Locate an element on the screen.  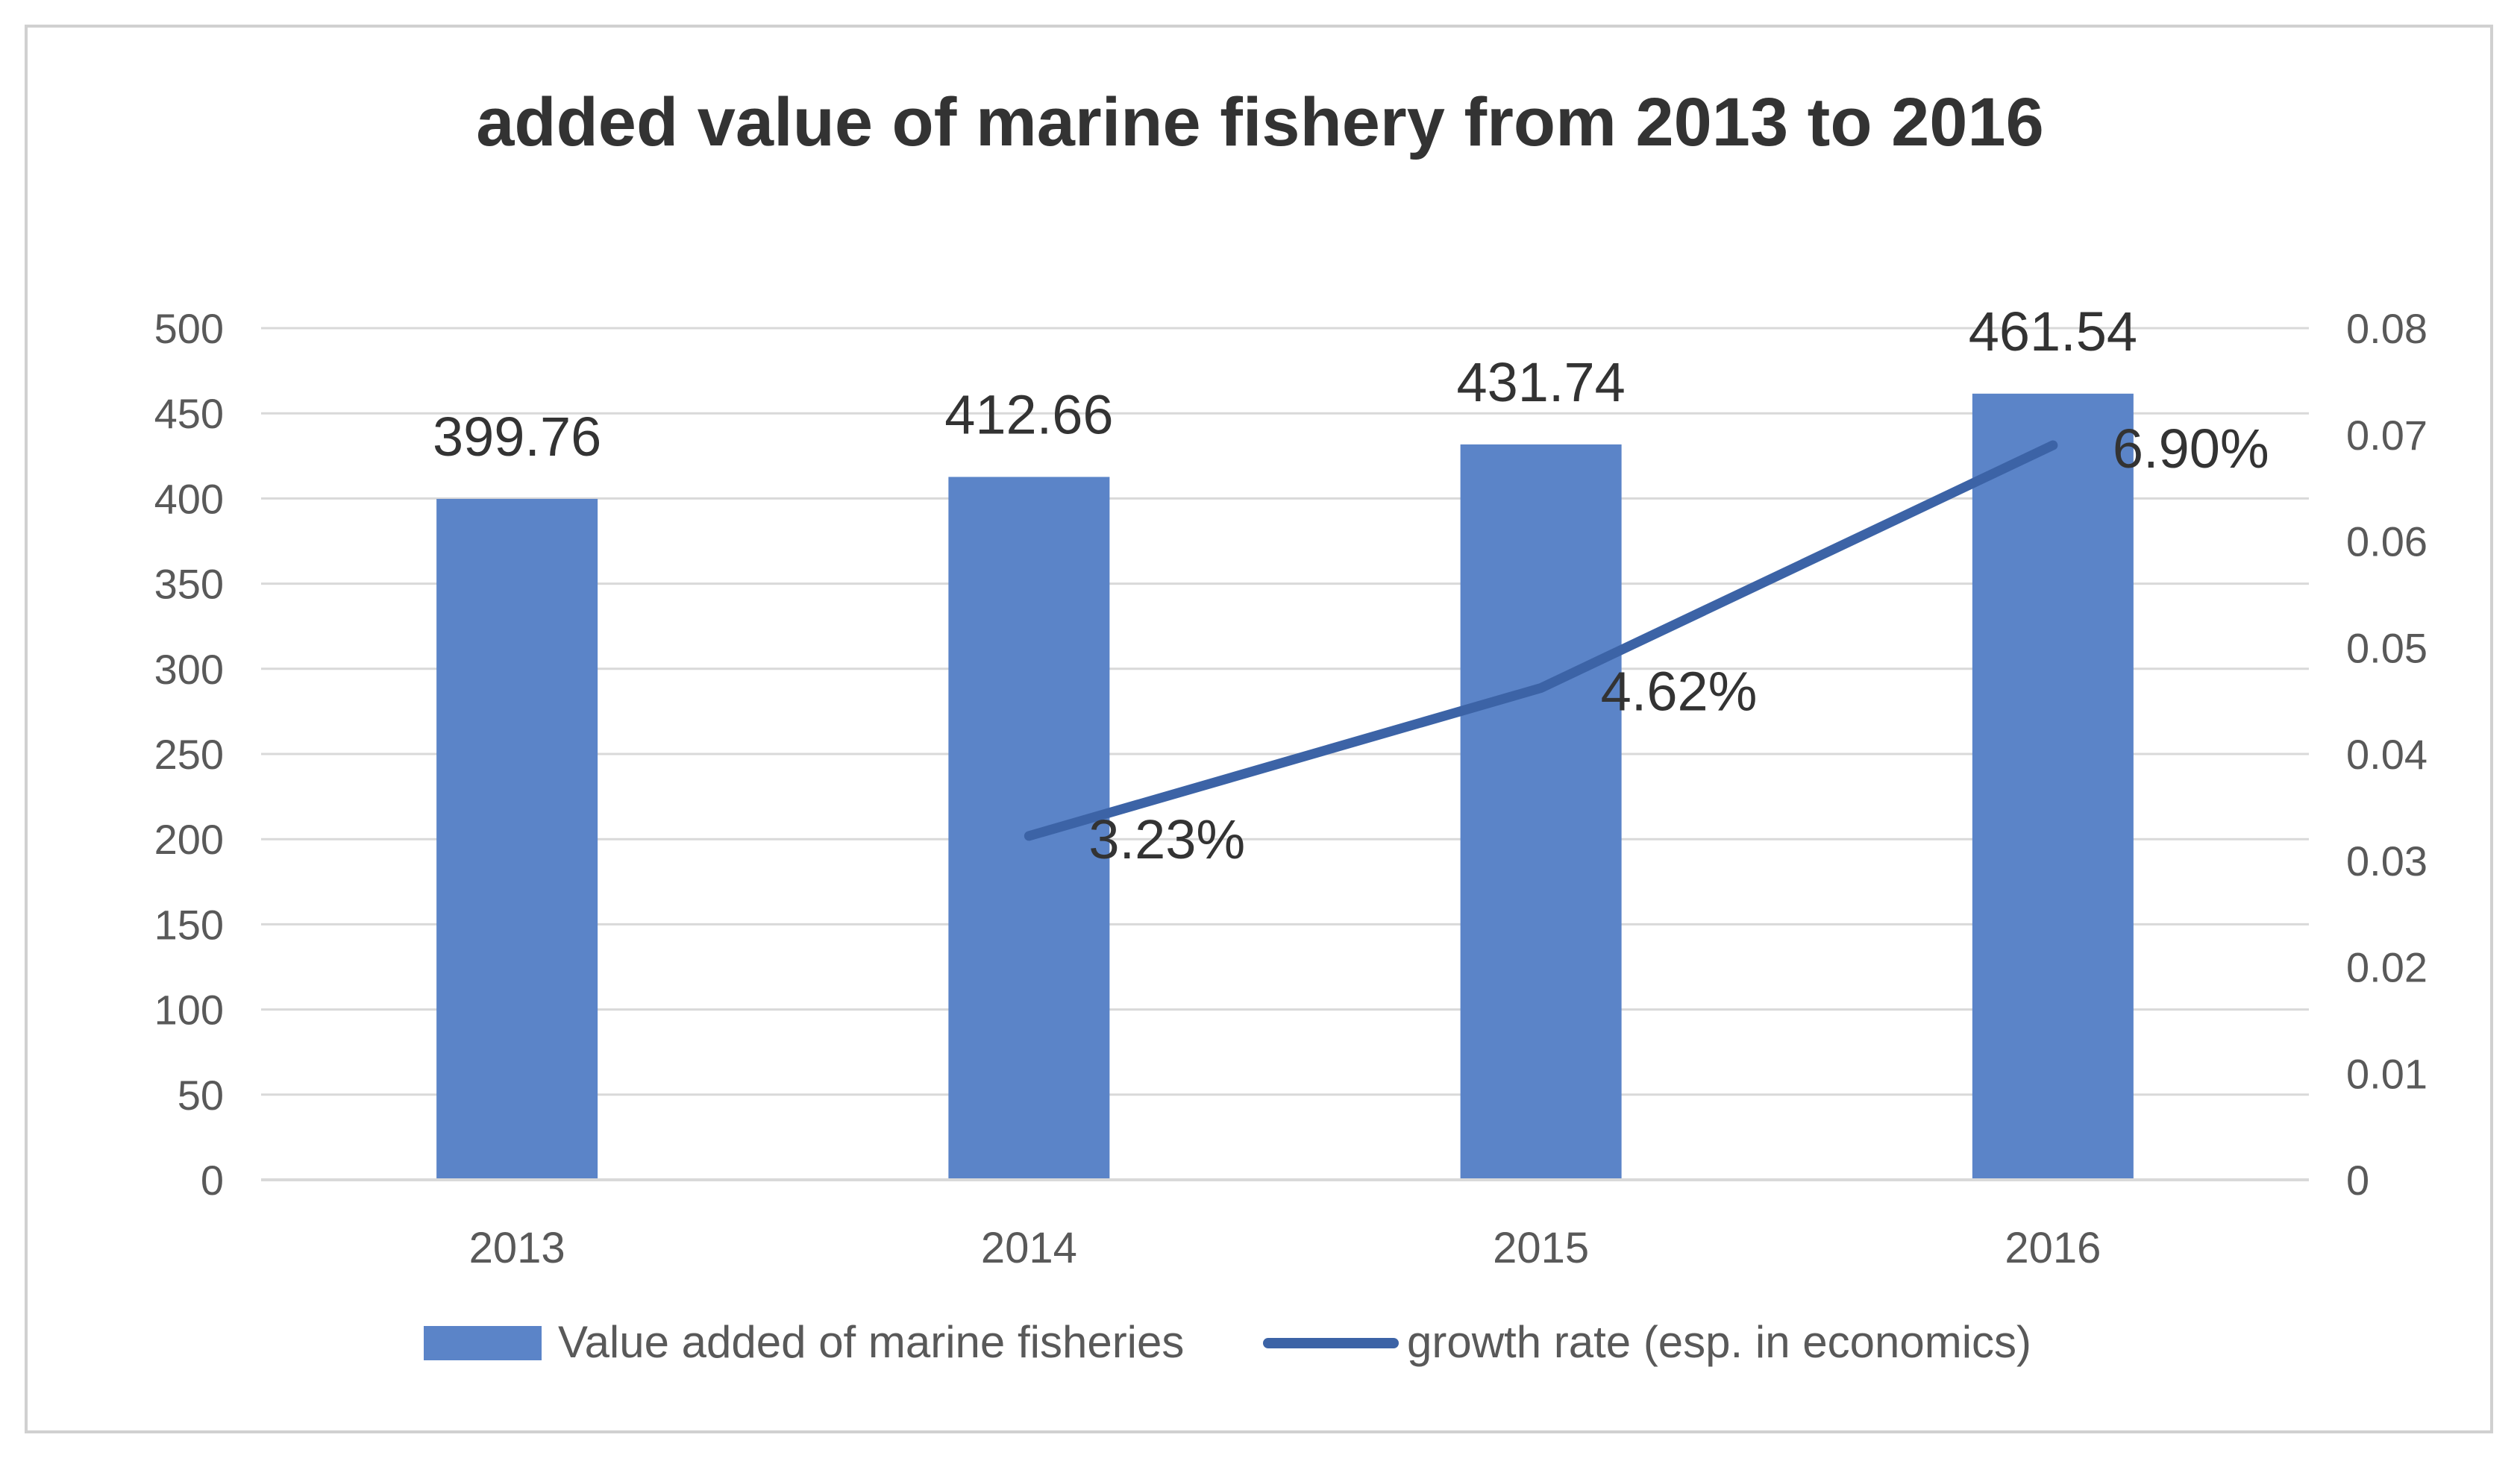
legend-label-line: growth rate (esp. in economics) is located at coordinates (1719, 1342).